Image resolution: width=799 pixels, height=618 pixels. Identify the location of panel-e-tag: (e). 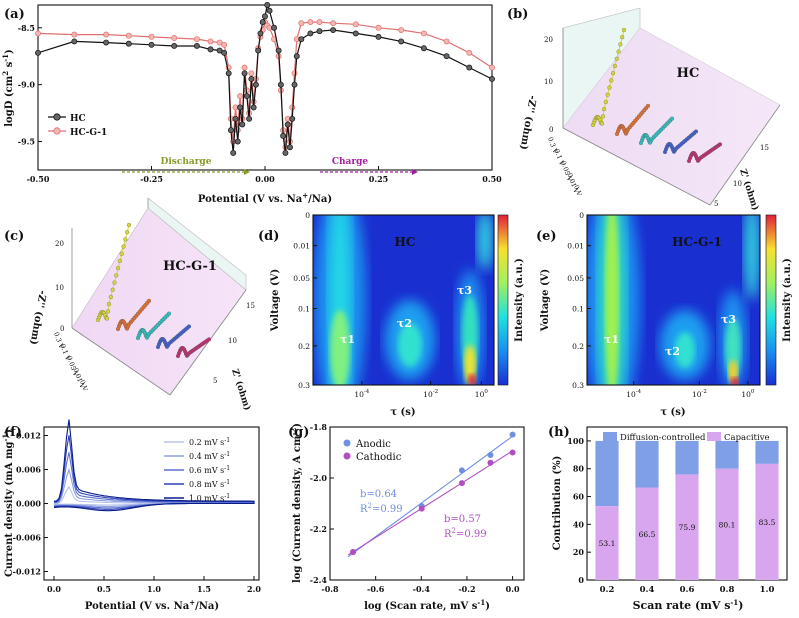
(546, 236).